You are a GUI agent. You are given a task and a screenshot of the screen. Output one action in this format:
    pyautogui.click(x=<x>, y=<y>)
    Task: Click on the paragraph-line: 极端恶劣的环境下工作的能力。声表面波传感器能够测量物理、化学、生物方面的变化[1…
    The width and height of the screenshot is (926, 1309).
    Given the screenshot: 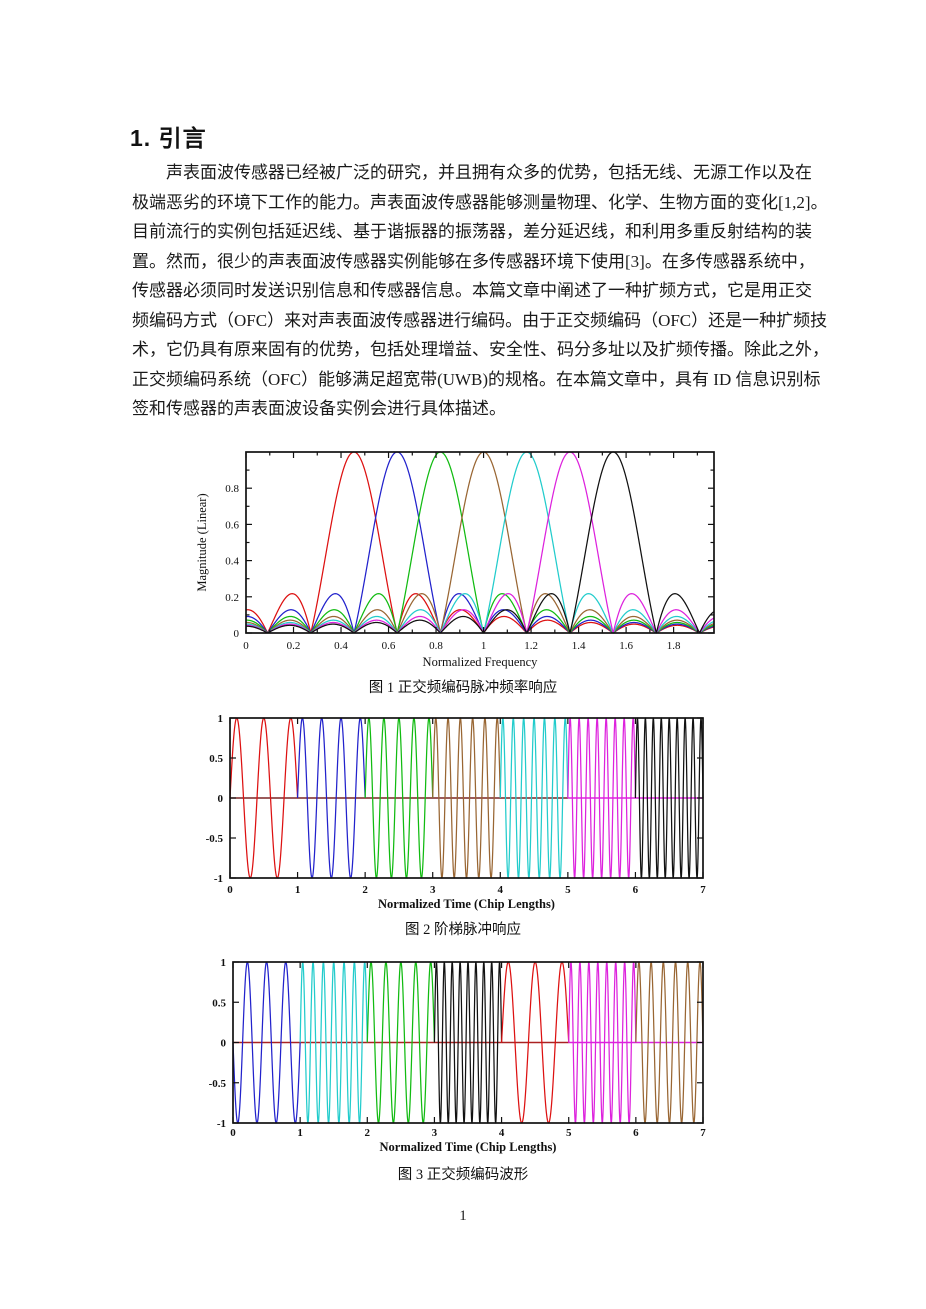 What is the action you would take?
    pyautogui.click(x=480, y=202)
    